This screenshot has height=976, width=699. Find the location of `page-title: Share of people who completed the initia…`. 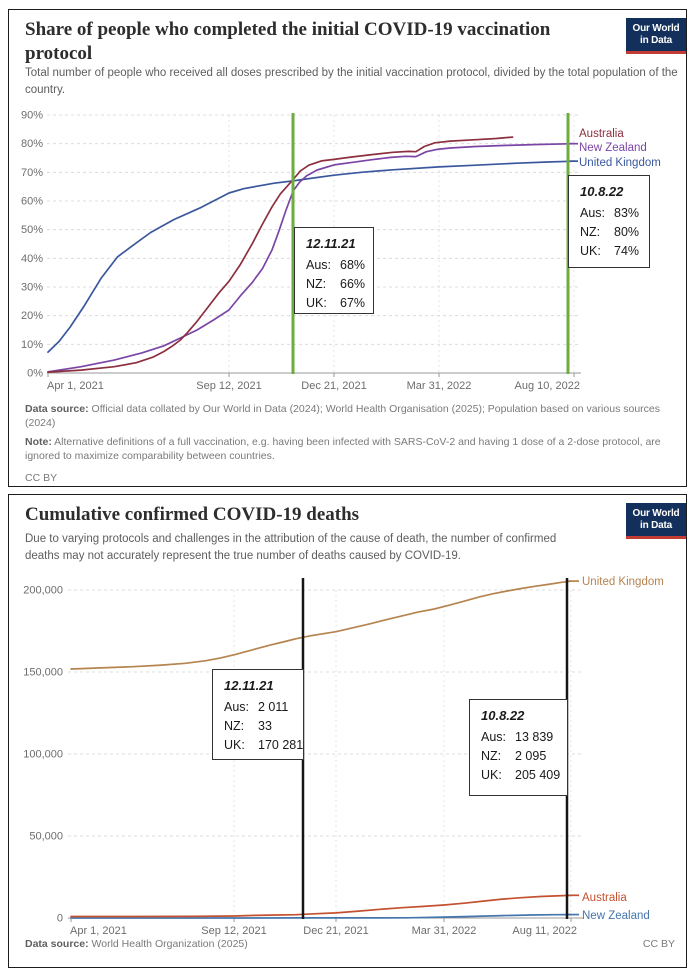

page-title: Share of people who completed the initia… is located at coordinates (288, 42).